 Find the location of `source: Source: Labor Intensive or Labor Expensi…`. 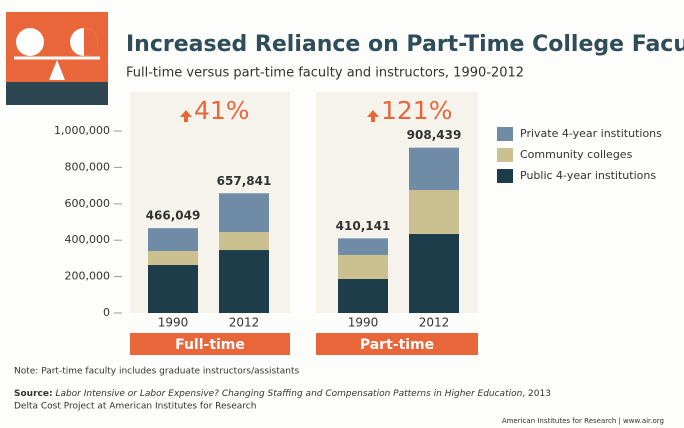

source: Source: Labor Intensive or Labor Expensi… is located at coordinates (282, 394).